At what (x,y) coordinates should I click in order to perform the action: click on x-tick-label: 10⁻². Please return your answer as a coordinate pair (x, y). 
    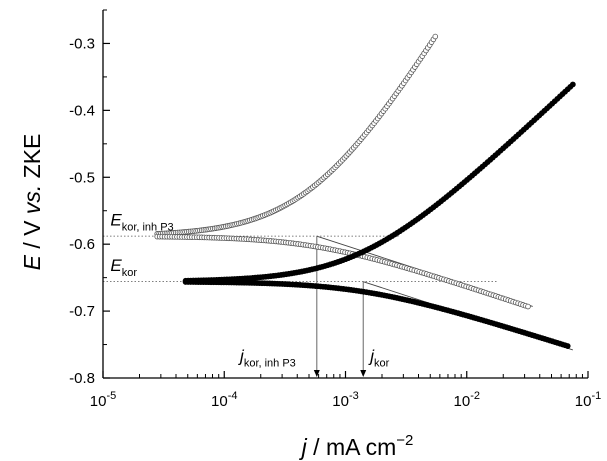
    Looking at the image, I should click on (467, 400).